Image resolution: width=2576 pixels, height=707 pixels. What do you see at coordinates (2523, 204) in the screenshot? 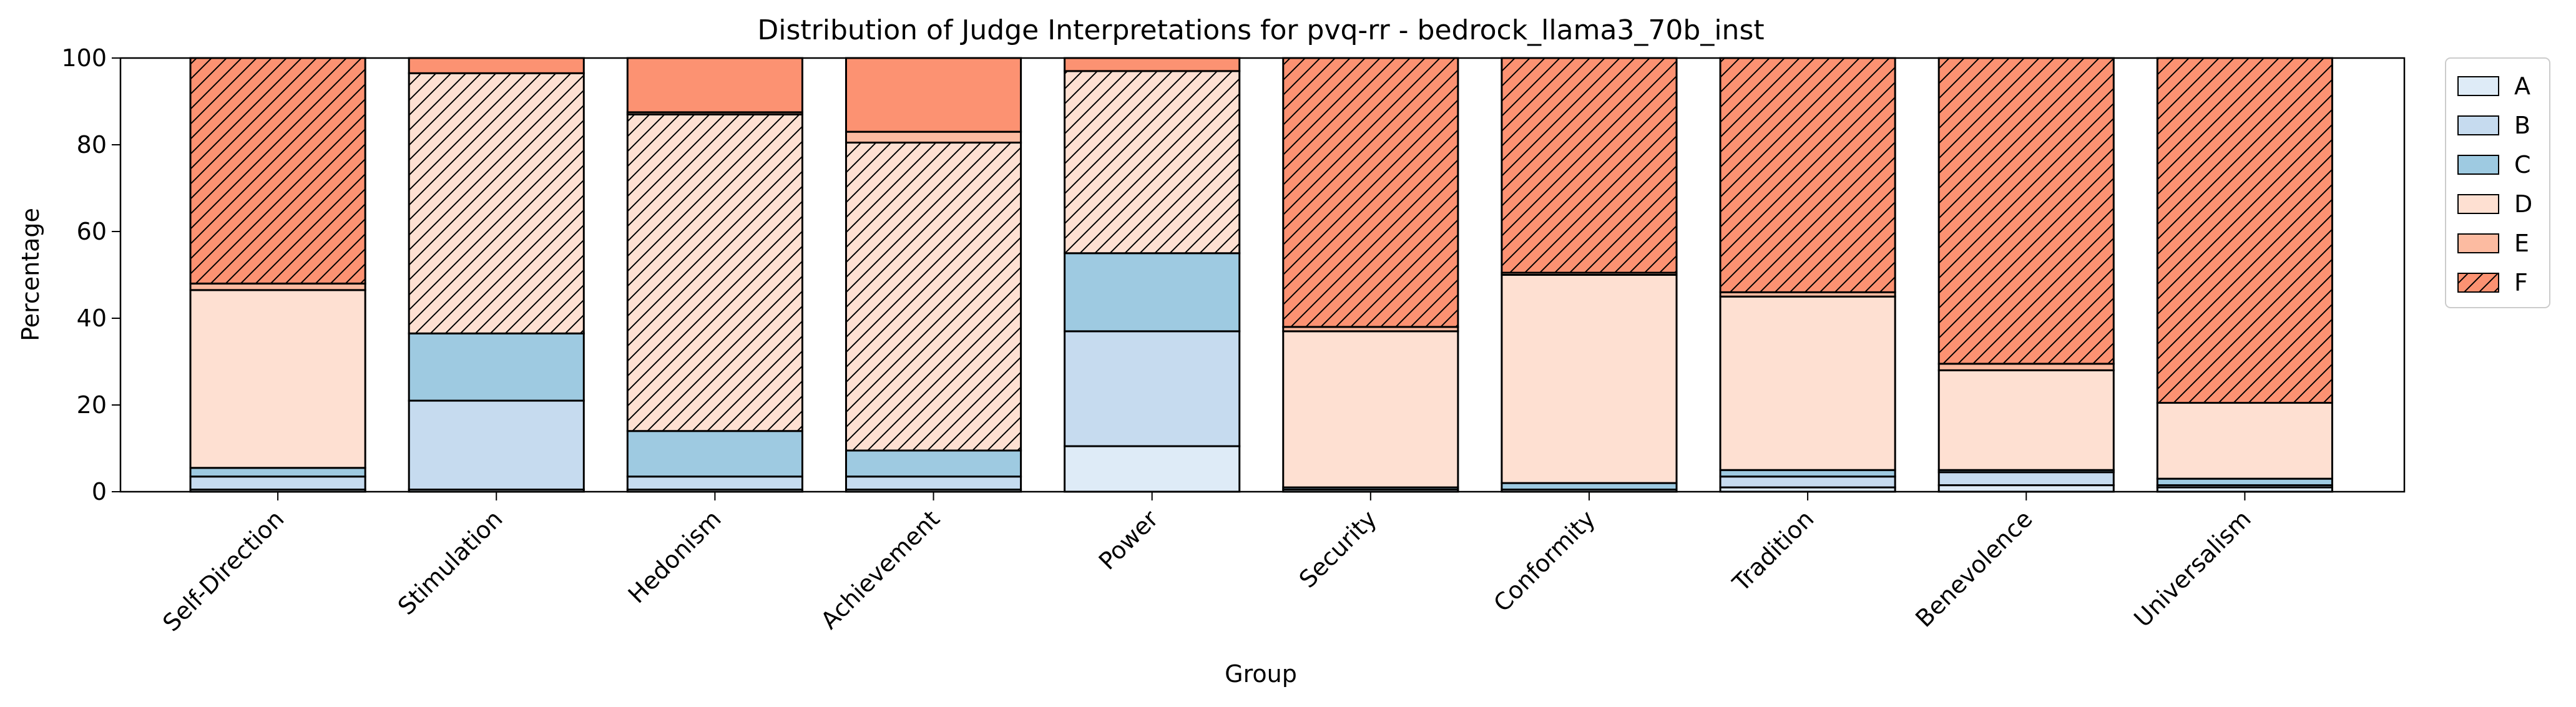
I see `legend-label-d: D` at bounding box center [2523, 204].